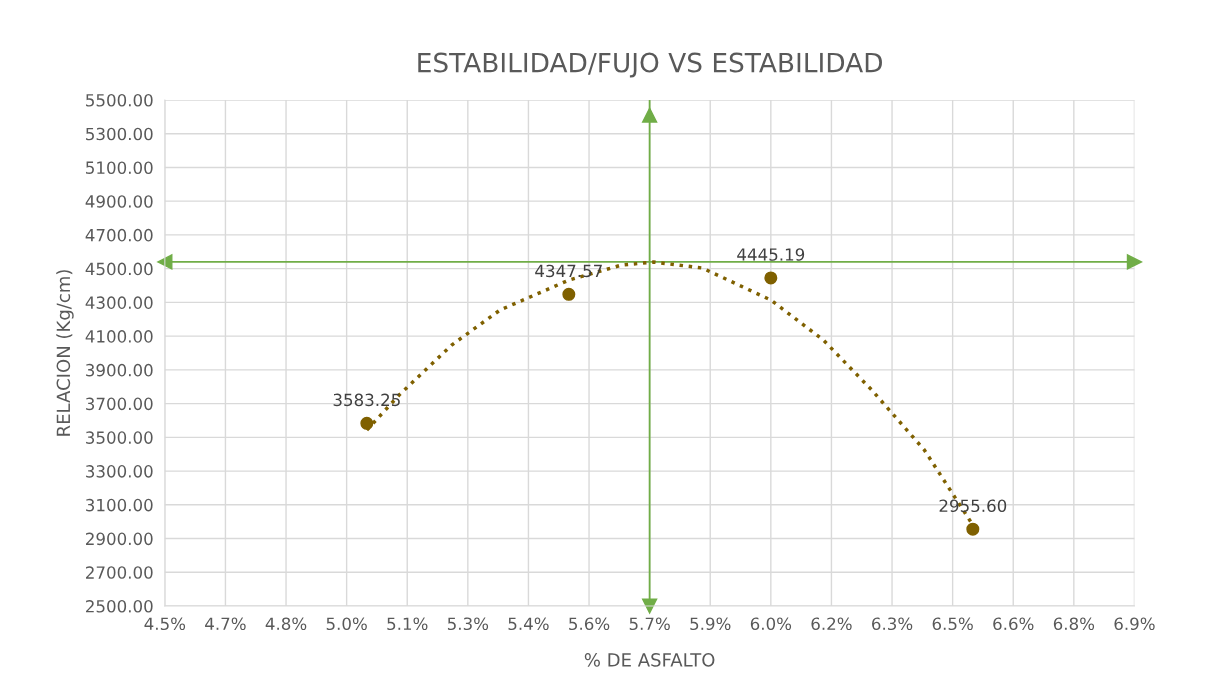 The image size is (1212, 699). What do you see at coordinates (165, 624) in the screenshot?
I see `x-tick-label: 4.5%` at bounding box center [165, 624].